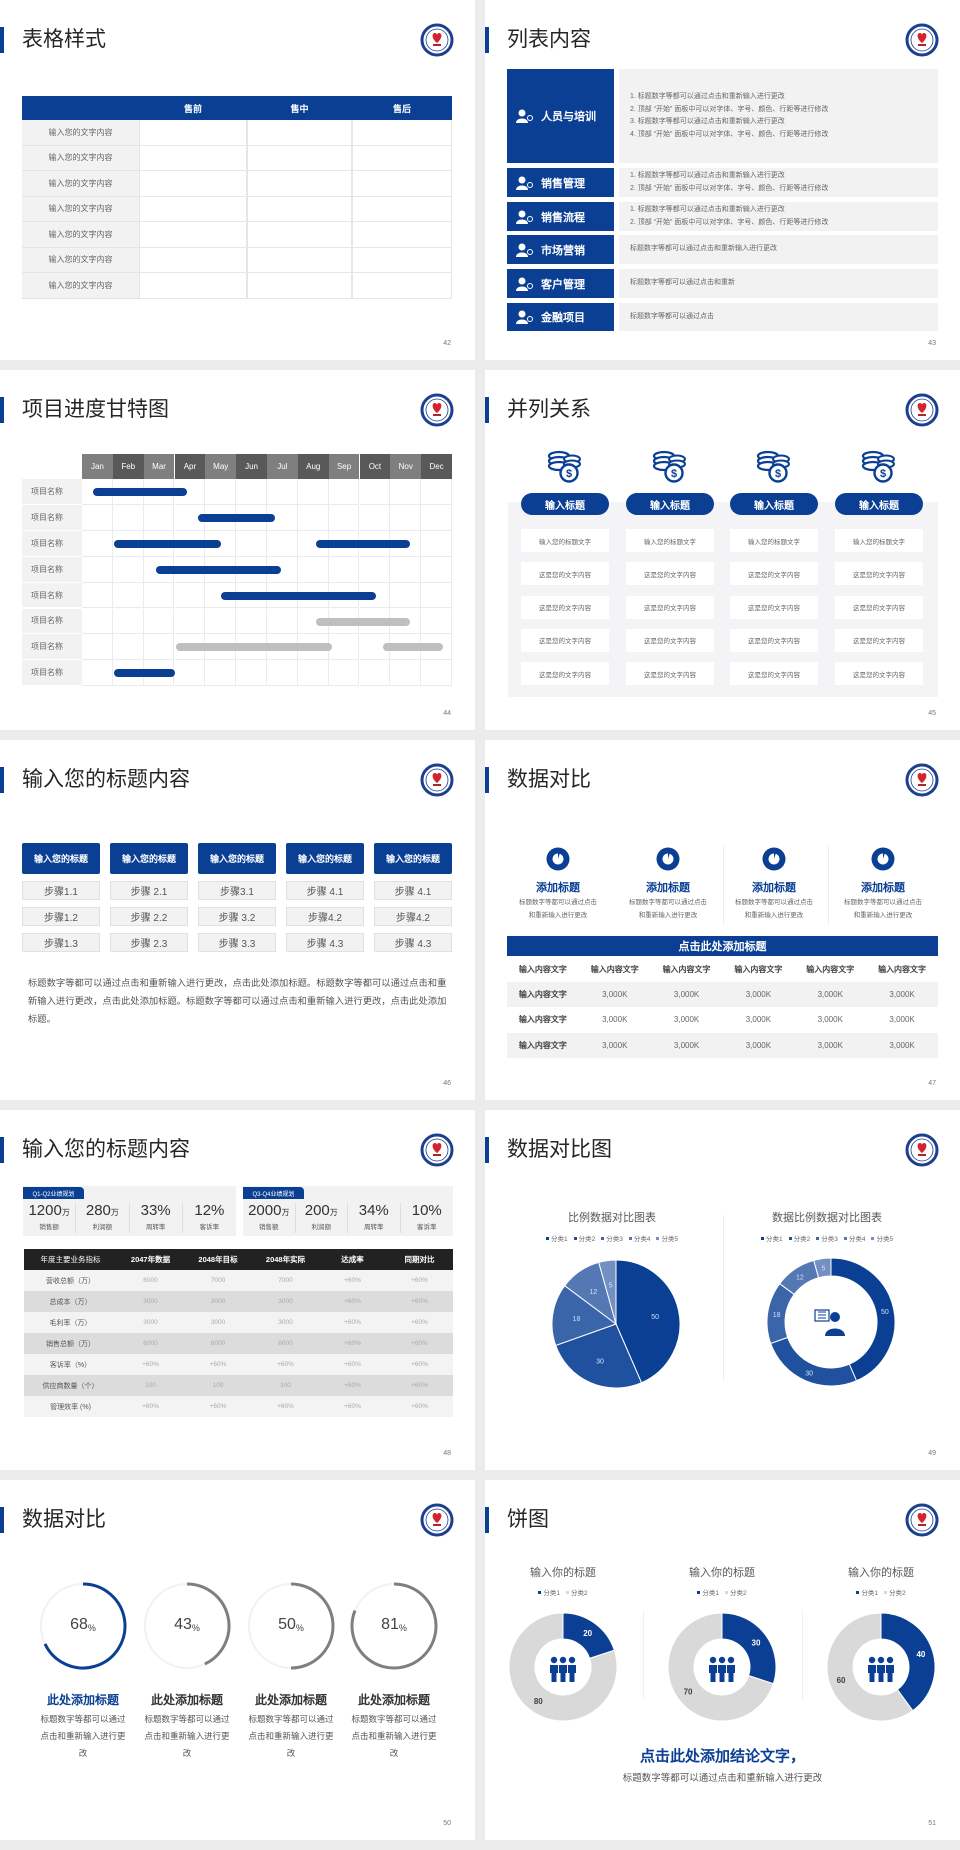  Describe the element at coordinates (149, 916) in the screenshot. I see `step-box: 步骤 2.2` at that location.